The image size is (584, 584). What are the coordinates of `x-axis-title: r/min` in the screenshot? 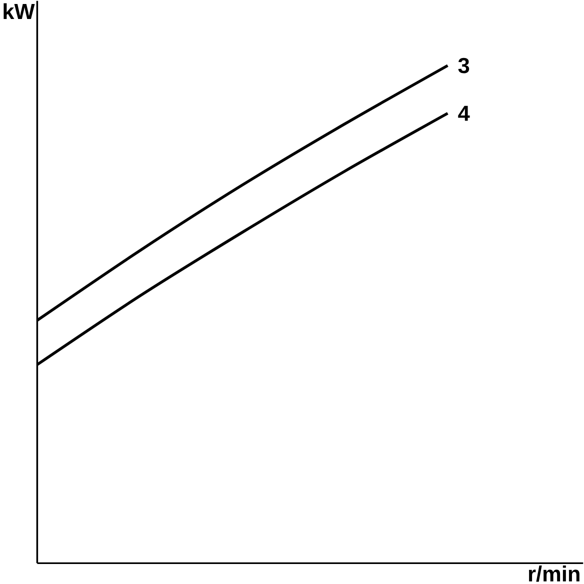 It's located at (554, 574).